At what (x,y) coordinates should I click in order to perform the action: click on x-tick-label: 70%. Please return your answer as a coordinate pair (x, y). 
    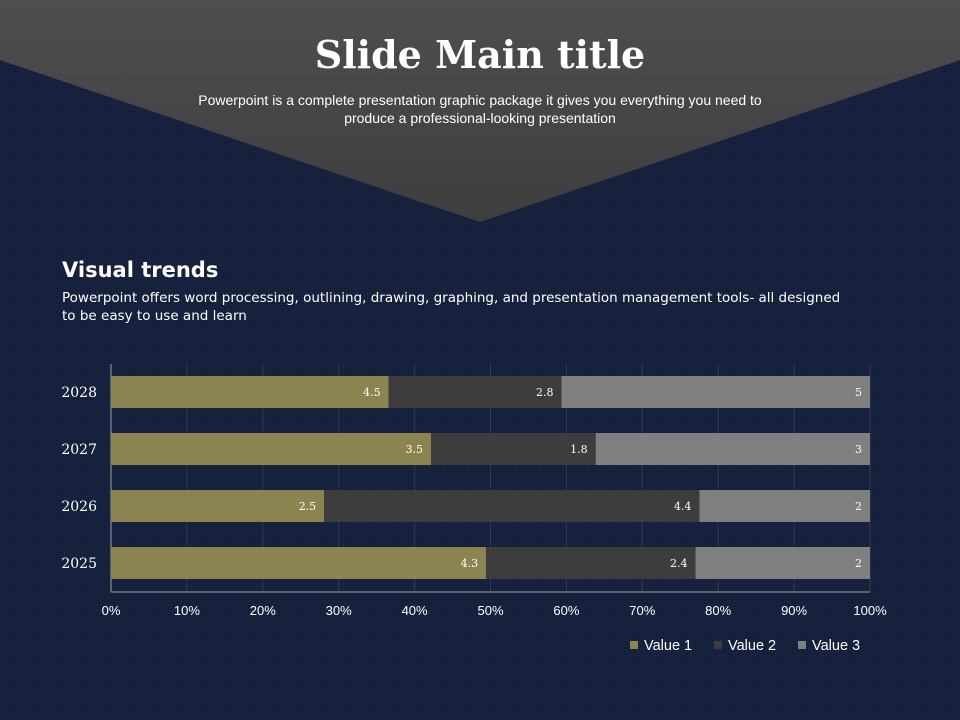
    Looking at the image, I should click on (642, 610).